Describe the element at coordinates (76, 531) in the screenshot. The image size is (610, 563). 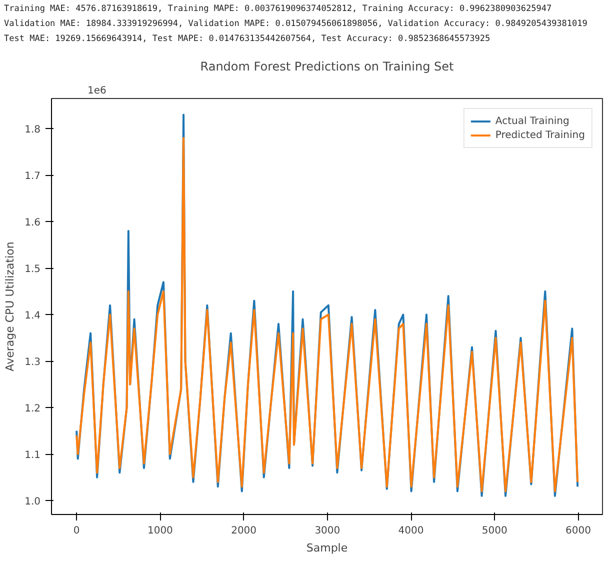
I see `x-tick-label: 0` at that location.